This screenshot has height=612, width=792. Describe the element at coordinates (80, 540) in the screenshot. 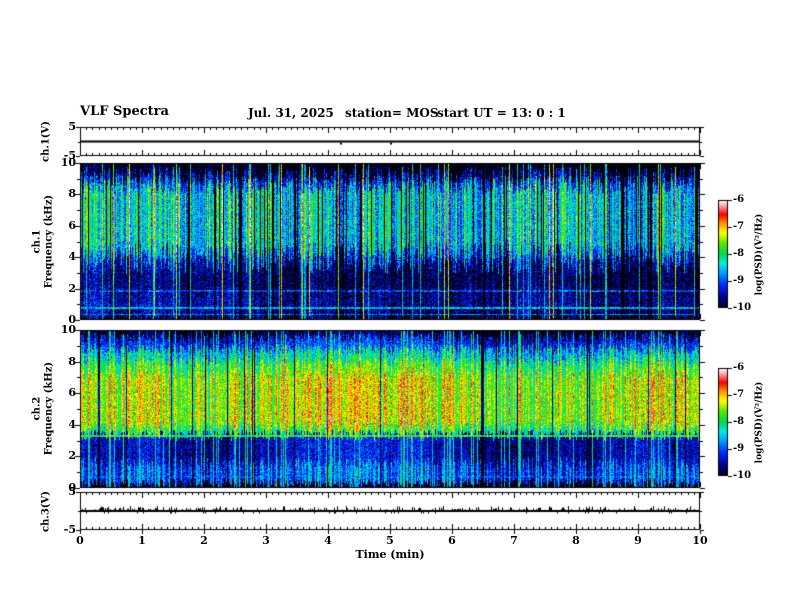

I see `x-tick-label: 0` at that location.